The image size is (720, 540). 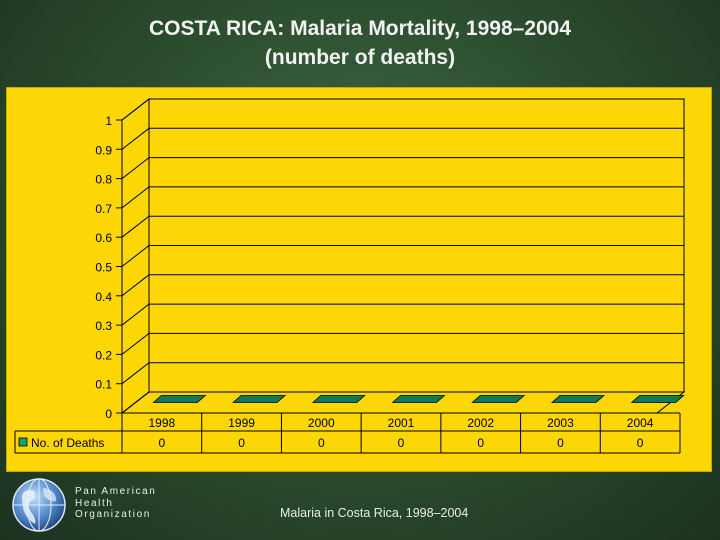 I want to click on y-tick-label: 0.1, so click(x=103, y=385).